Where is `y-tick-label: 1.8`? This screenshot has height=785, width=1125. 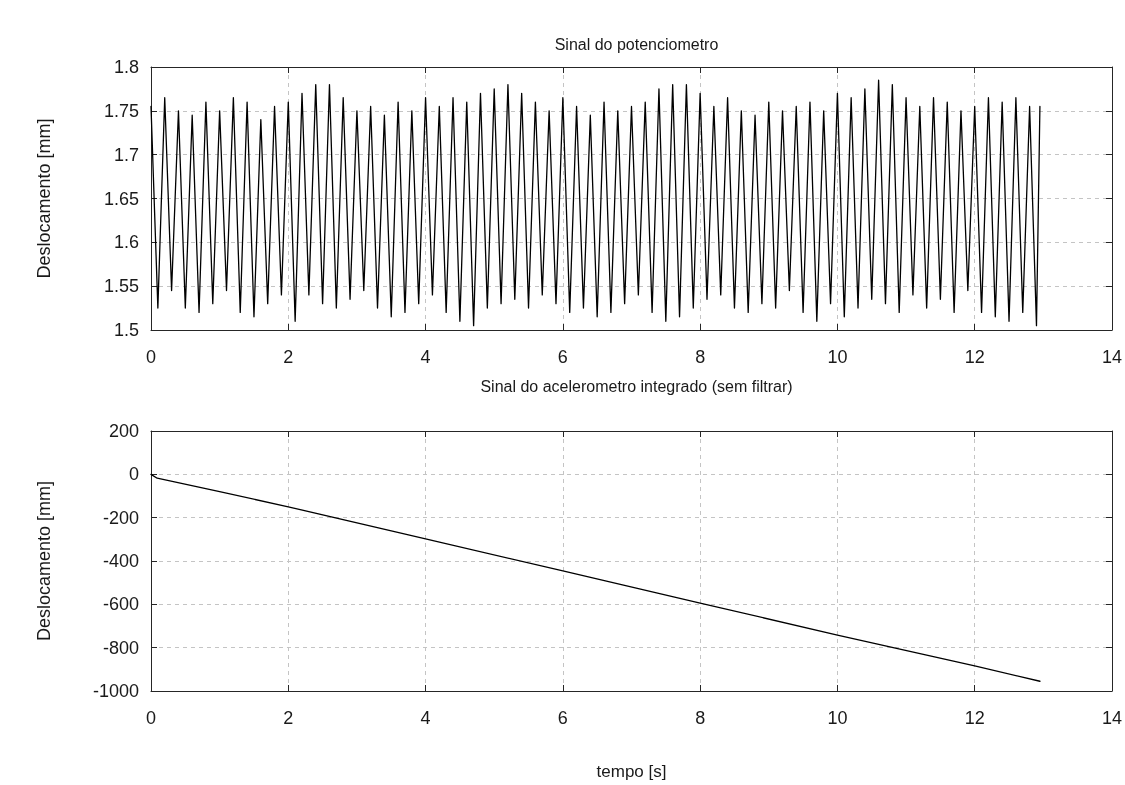 y-tick-label: 1.8 is located at coordinates (126, 67).